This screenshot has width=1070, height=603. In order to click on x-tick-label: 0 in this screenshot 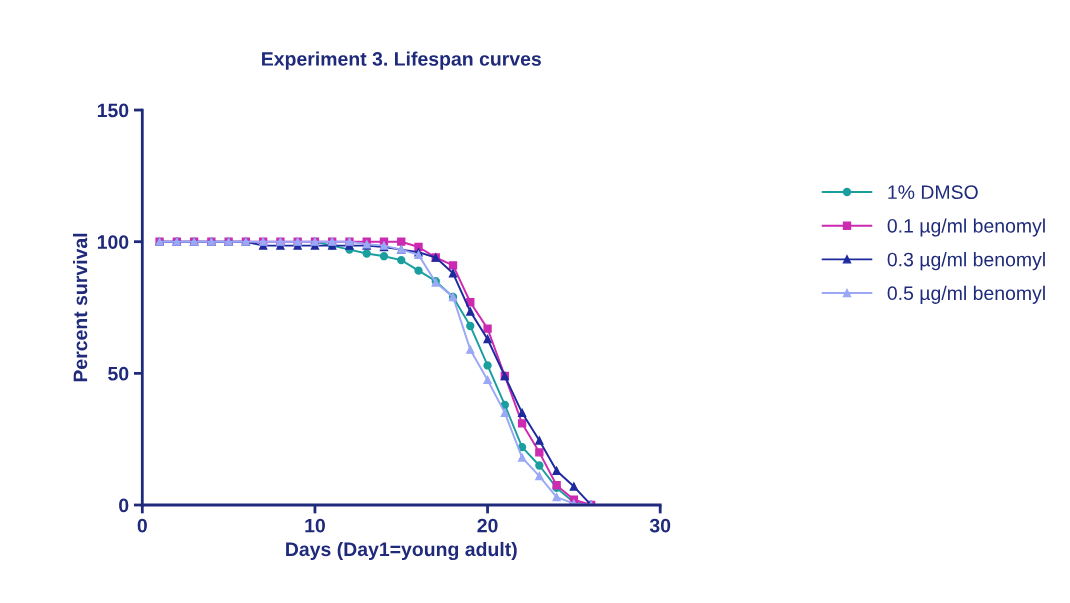, I will do `click(142, 525)`.